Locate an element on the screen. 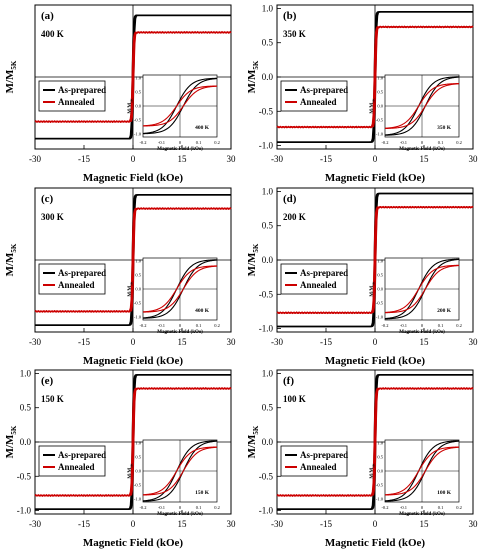 This screenshot has height=550, width=483. y-tick-label: -1.0 is located at coordinates (266, 146).